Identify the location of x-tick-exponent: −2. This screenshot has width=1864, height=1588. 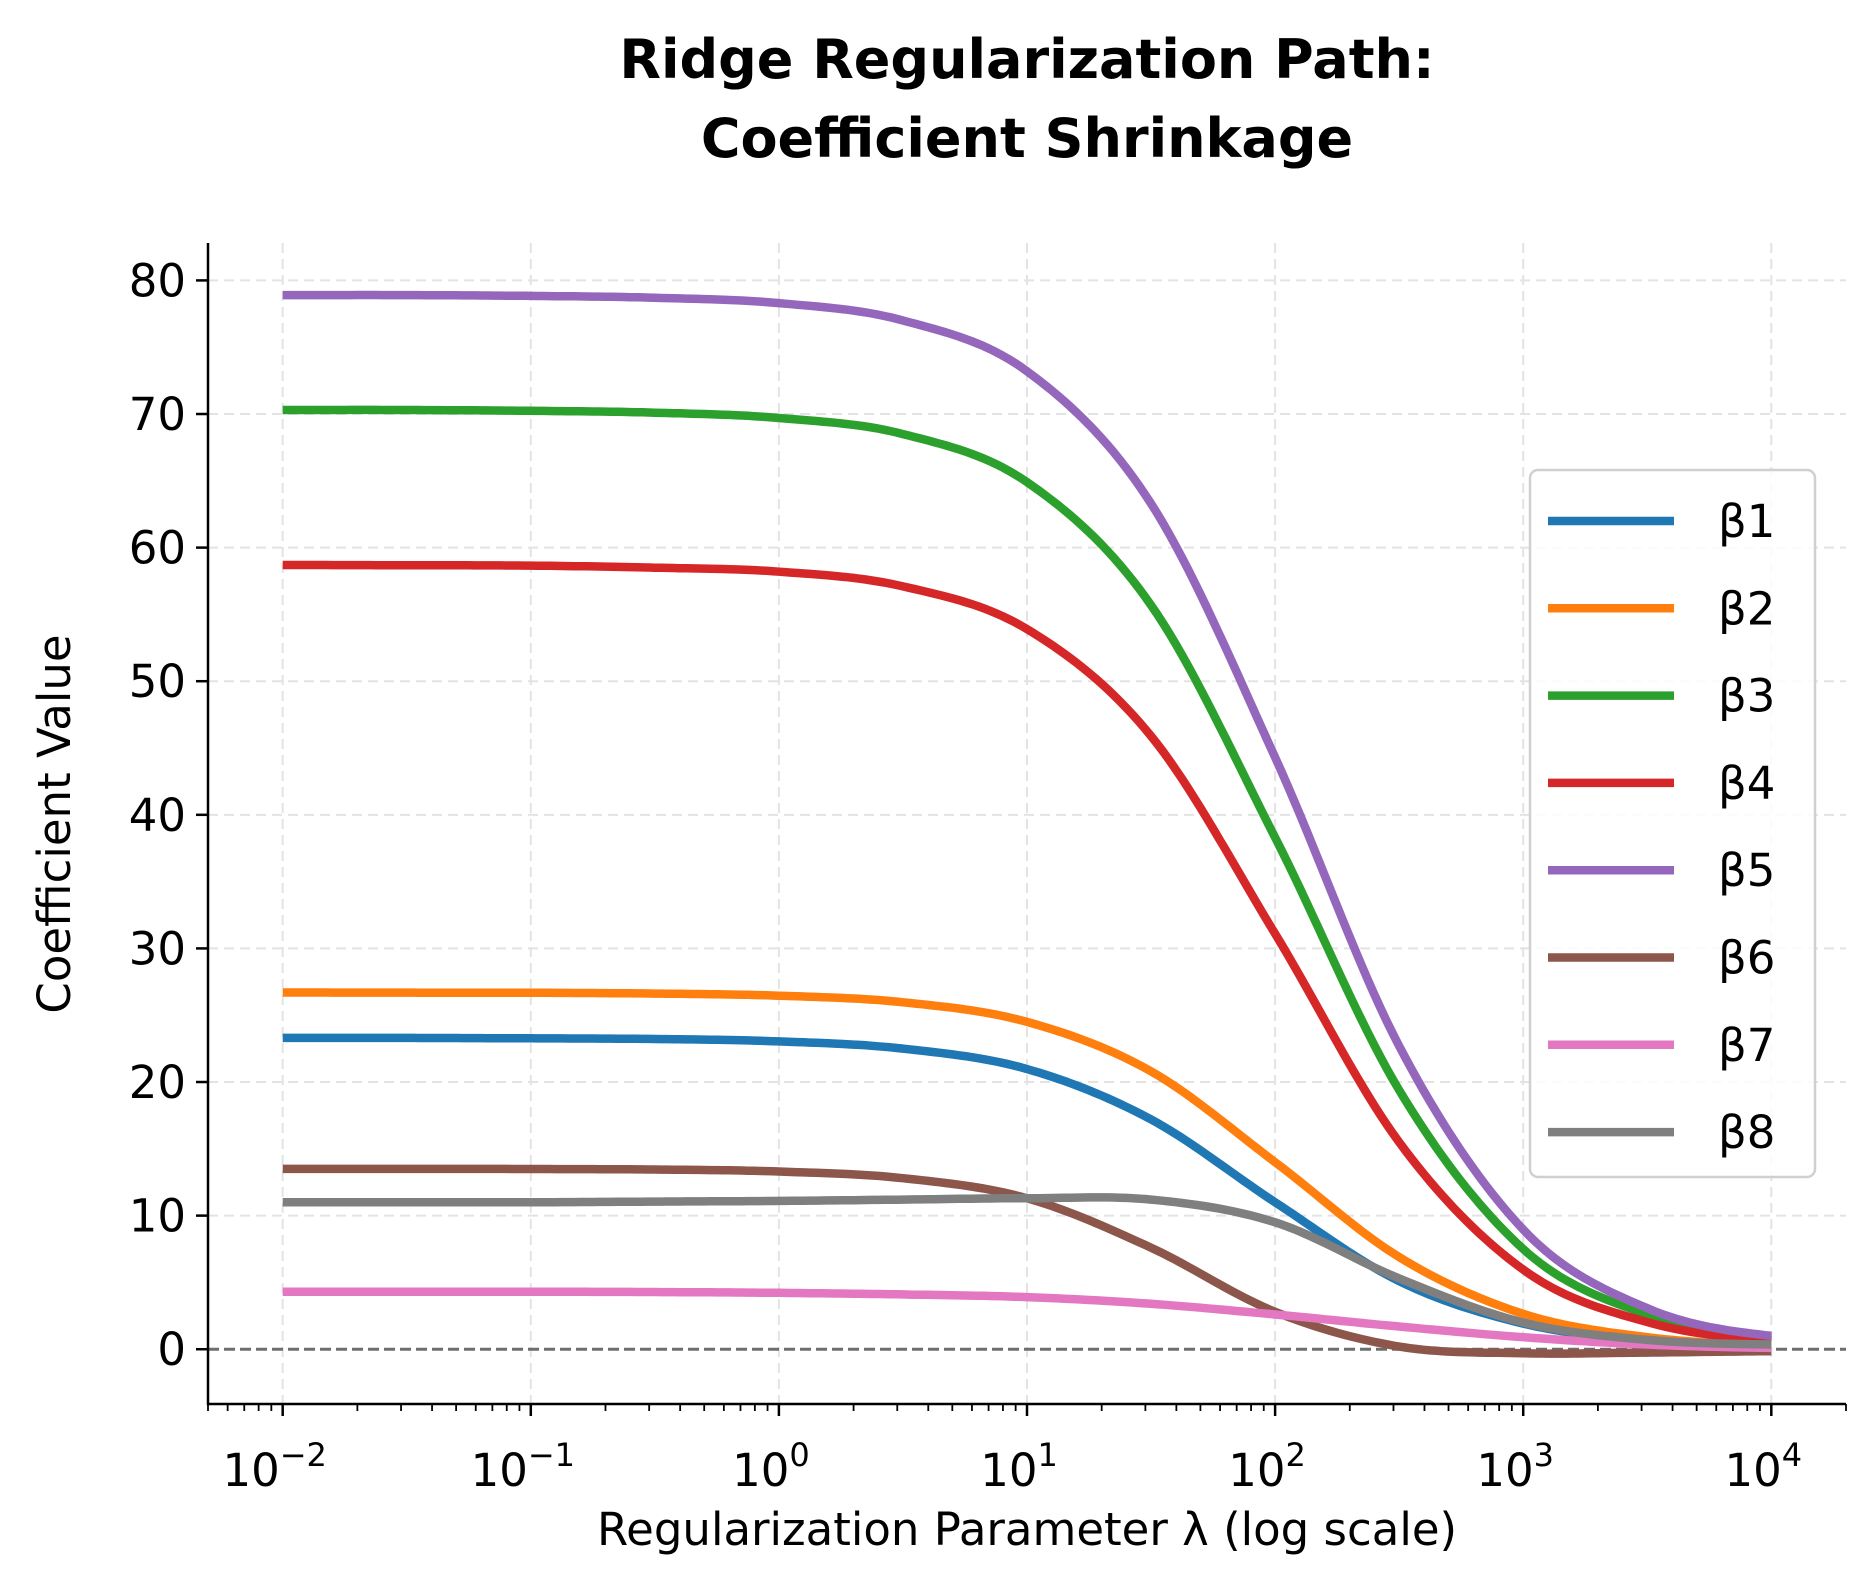
(303, 1455).